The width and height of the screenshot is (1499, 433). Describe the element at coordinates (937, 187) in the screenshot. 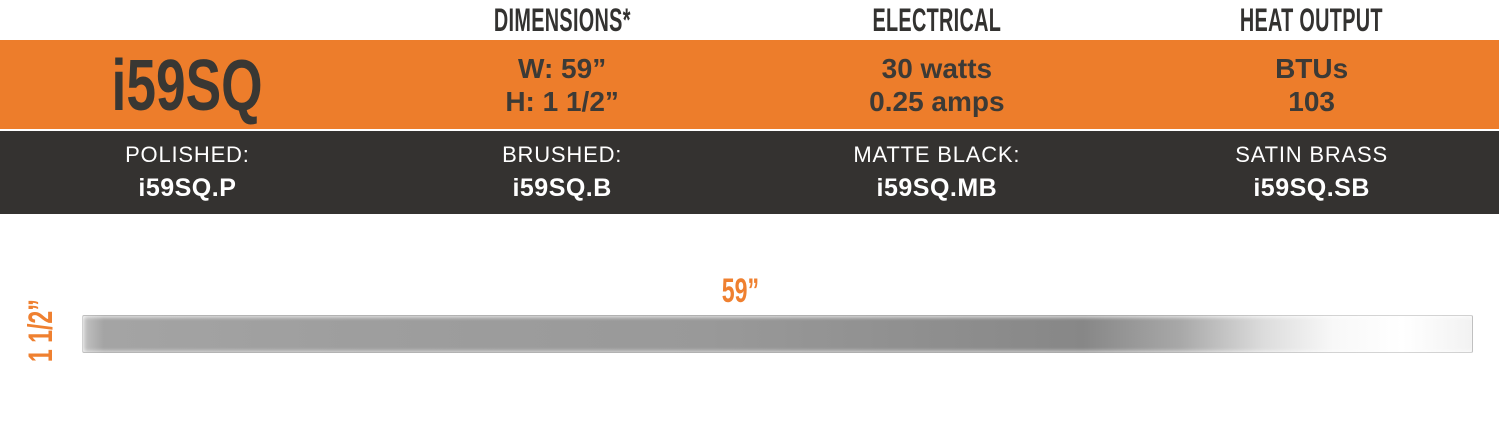

I see `finish-matte-black-code: i59SQ.MB` at that location.